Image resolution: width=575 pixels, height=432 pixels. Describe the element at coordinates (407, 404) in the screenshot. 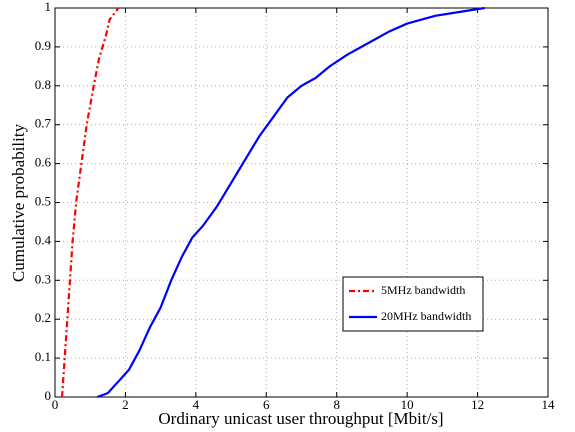

I see `x-tick-label: 10` at that location.